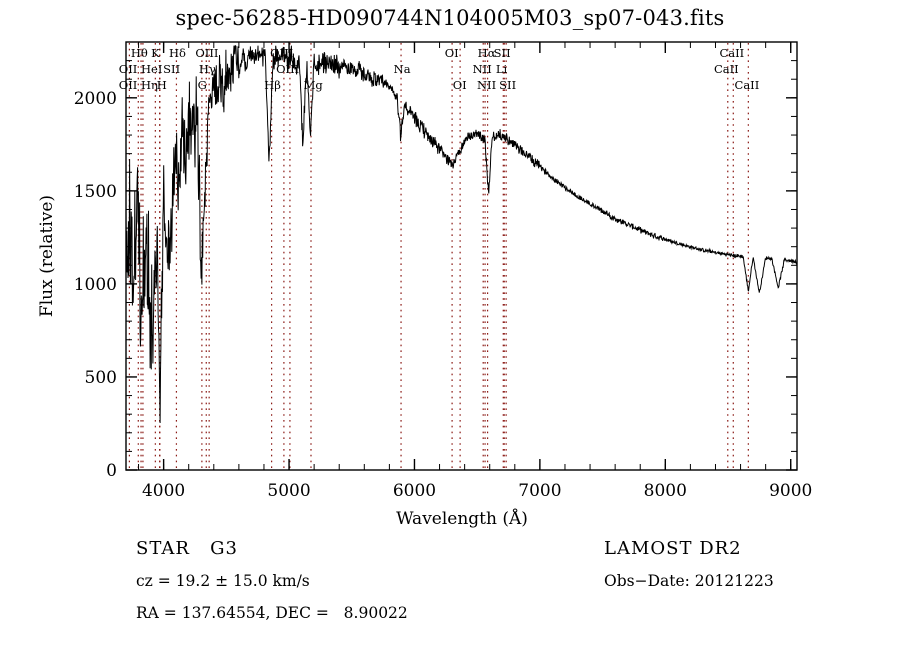 This screenshot has width=900, height=650. Describe the element at coordinates (539, 491) in the screenshot. I see `x-tick-label: 7000` at that location.